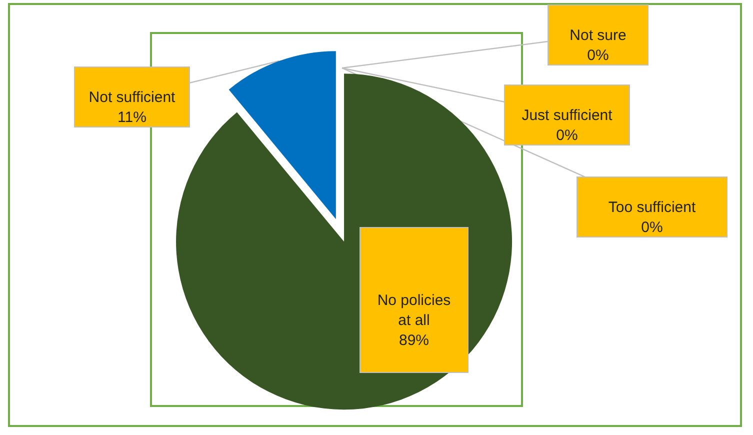  What do you see at coordinates (132, 117) in the screenshot?
I see `data-label: 11%` at bounding box center [132, 117].